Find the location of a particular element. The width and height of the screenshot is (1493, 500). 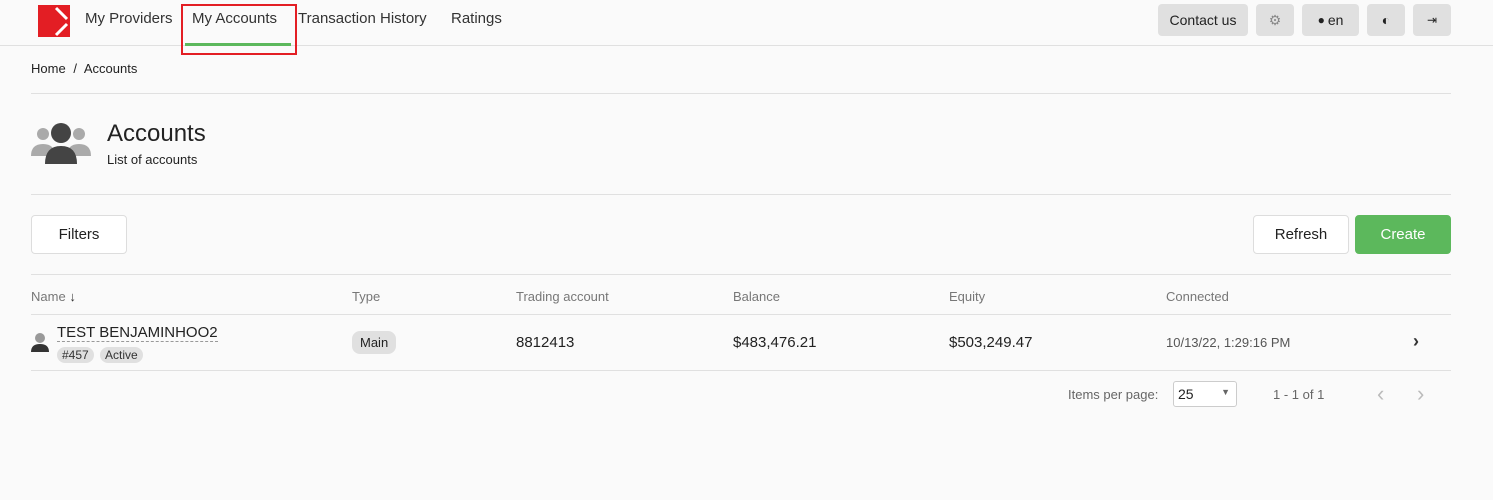

nav-transaction-history: Transaction History is located at coordinates (362, 18).